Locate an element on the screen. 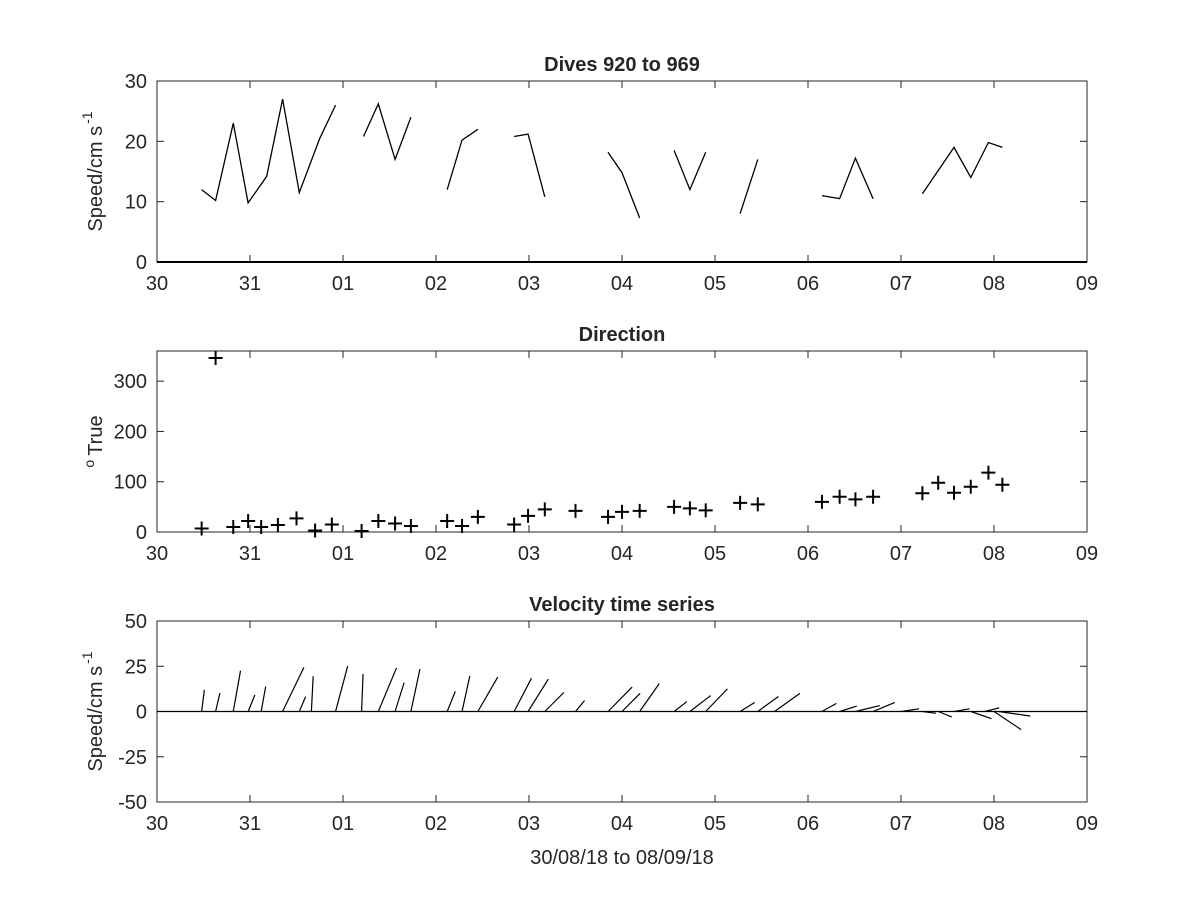  y-tick-label: 100 is located at coordinates (130, 483).